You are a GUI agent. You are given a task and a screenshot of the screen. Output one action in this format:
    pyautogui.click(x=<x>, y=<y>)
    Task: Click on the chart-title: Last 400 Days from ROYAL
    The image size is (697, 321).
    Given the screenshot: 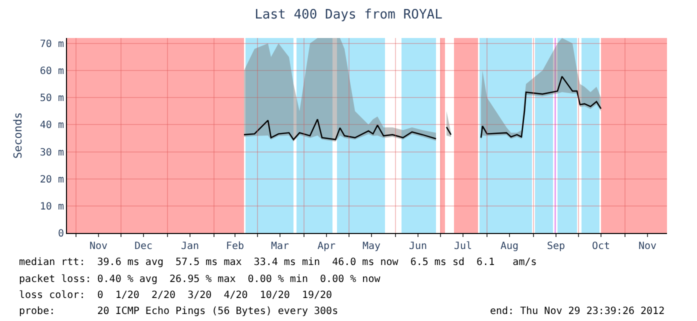 What is the action you would take?
    pyautogui.click(x=348, y=15)
    